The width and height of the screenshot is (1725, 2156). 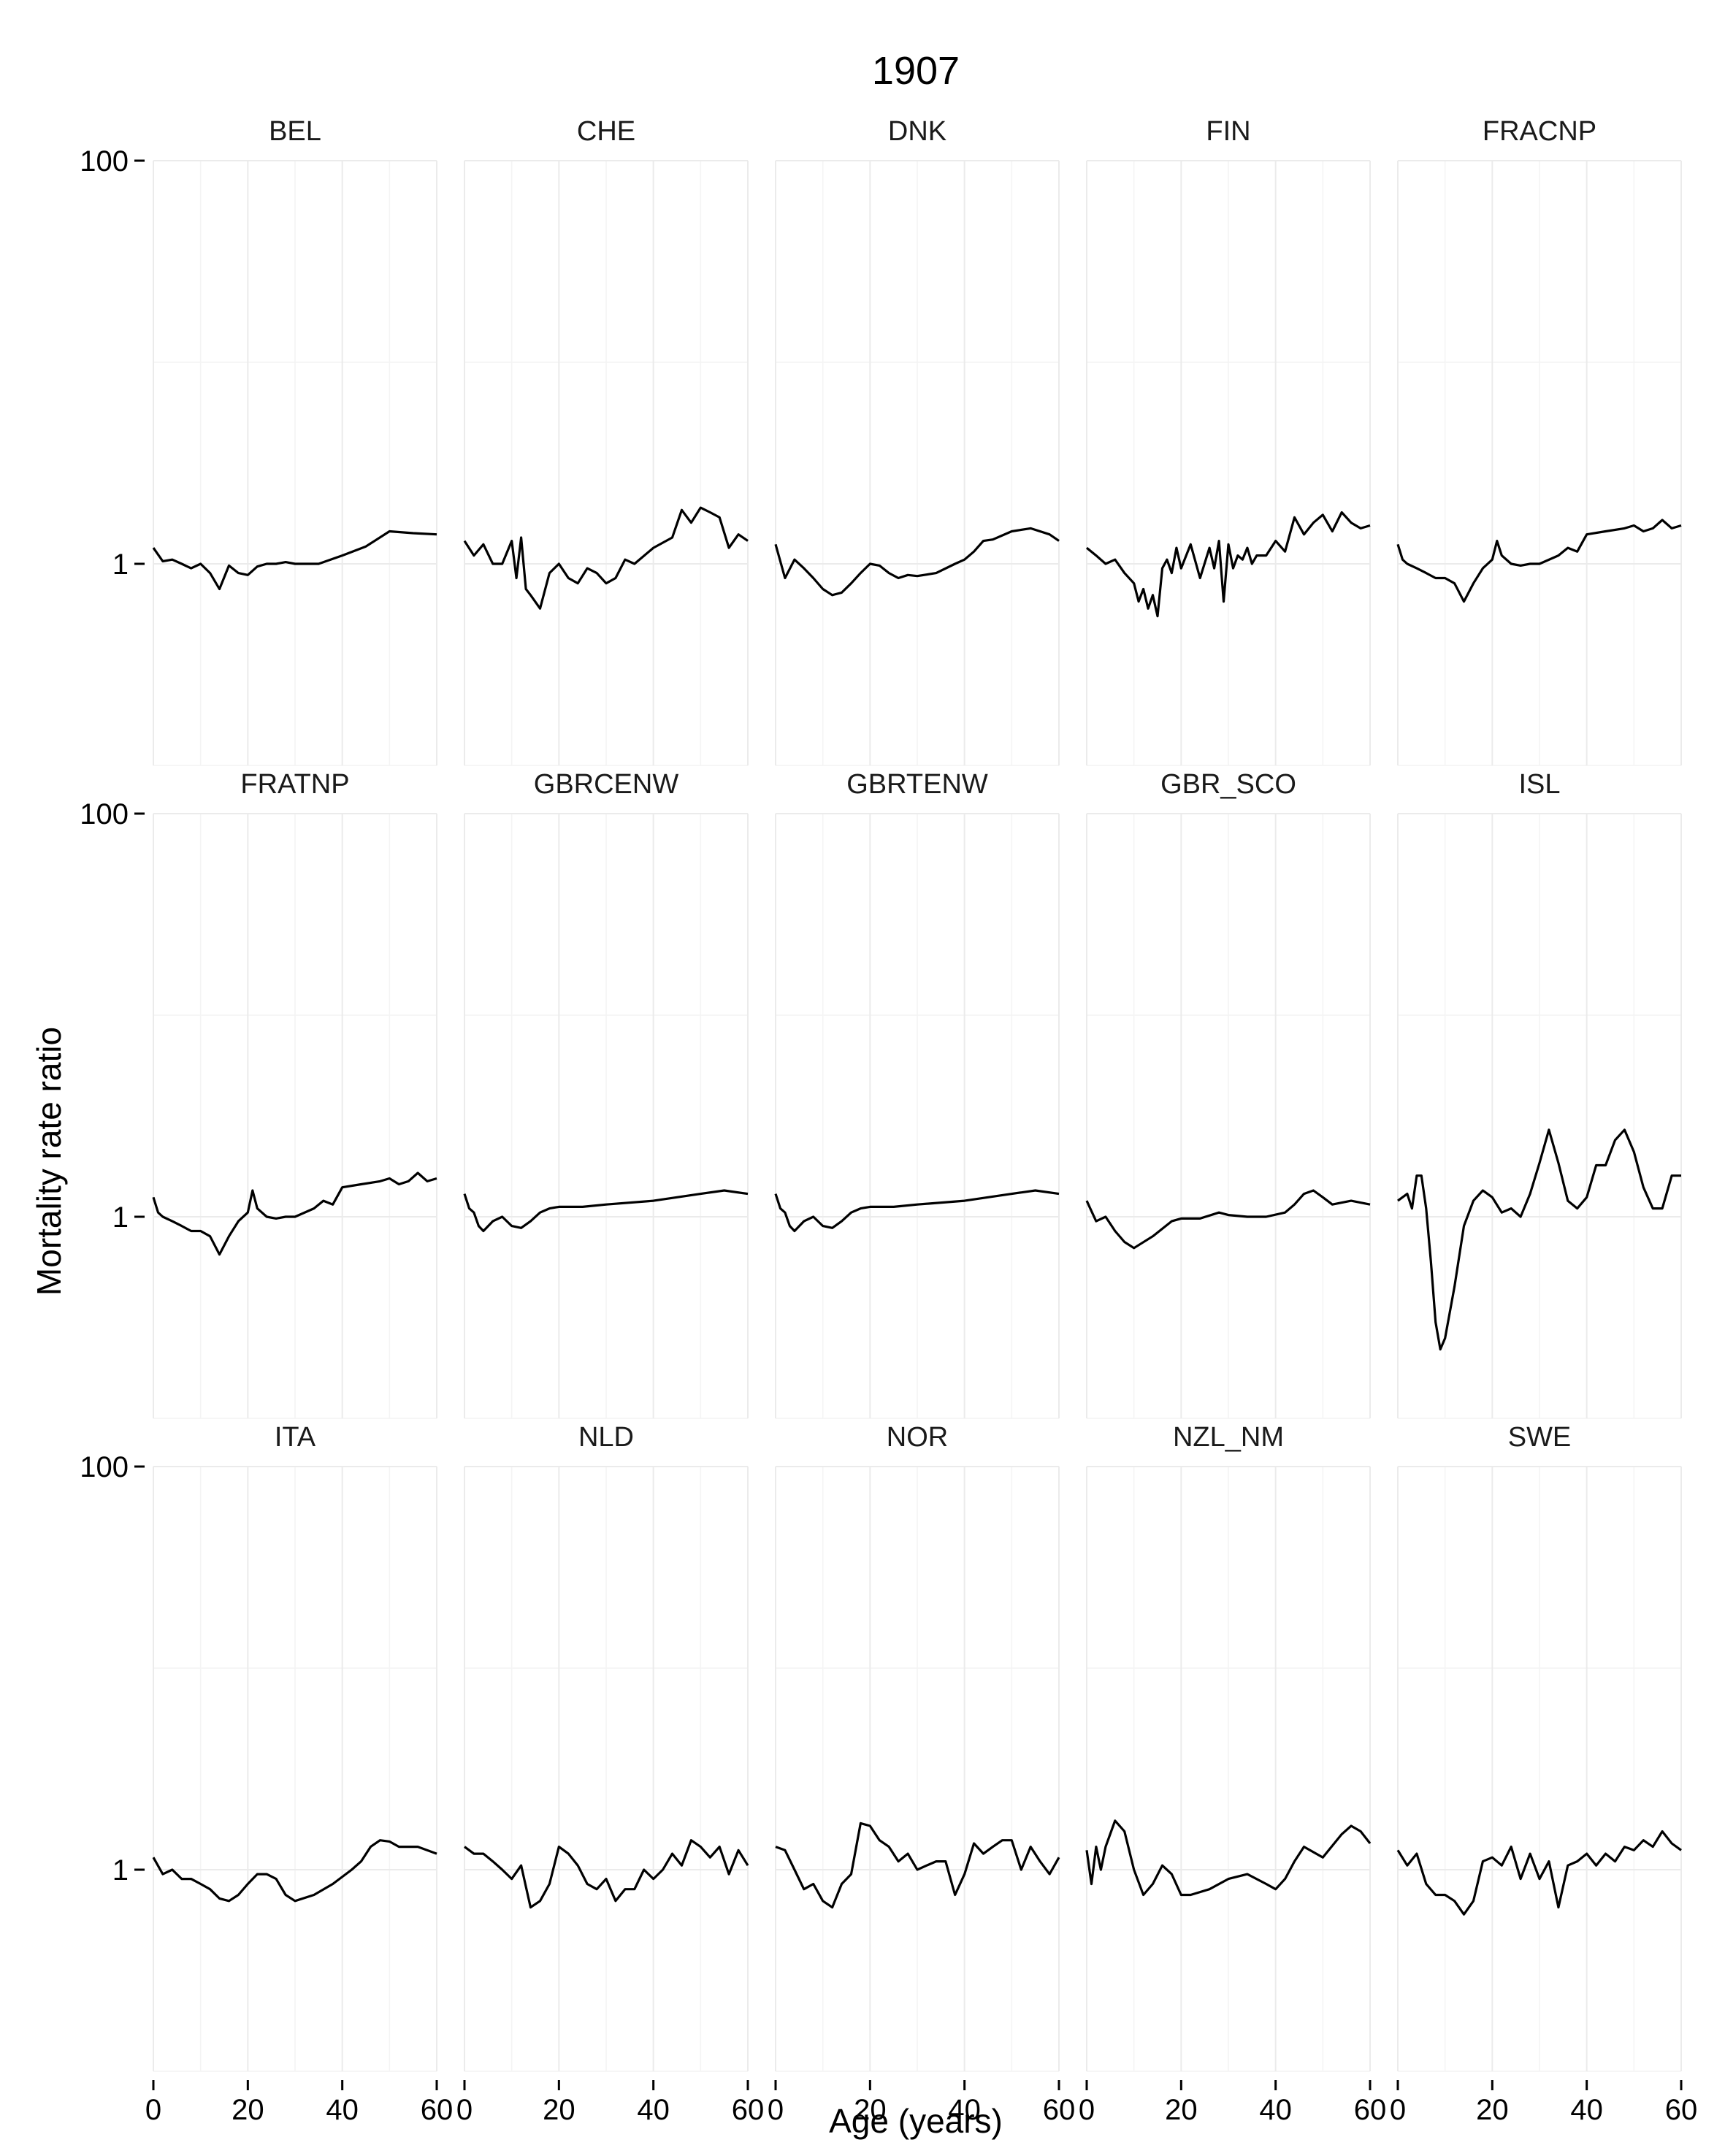 I want to click on x-axis-title: Age (years), so click(x=916, y=2121).